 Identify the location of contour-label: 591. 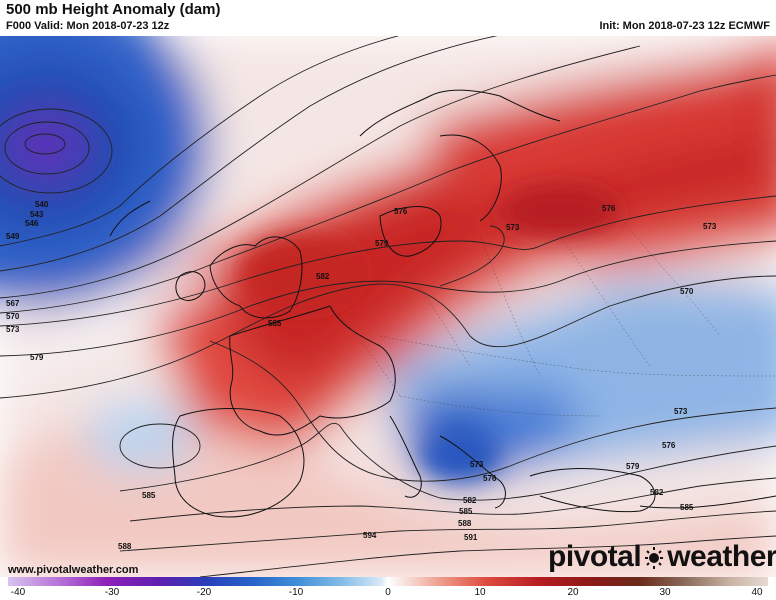
(471, 537).